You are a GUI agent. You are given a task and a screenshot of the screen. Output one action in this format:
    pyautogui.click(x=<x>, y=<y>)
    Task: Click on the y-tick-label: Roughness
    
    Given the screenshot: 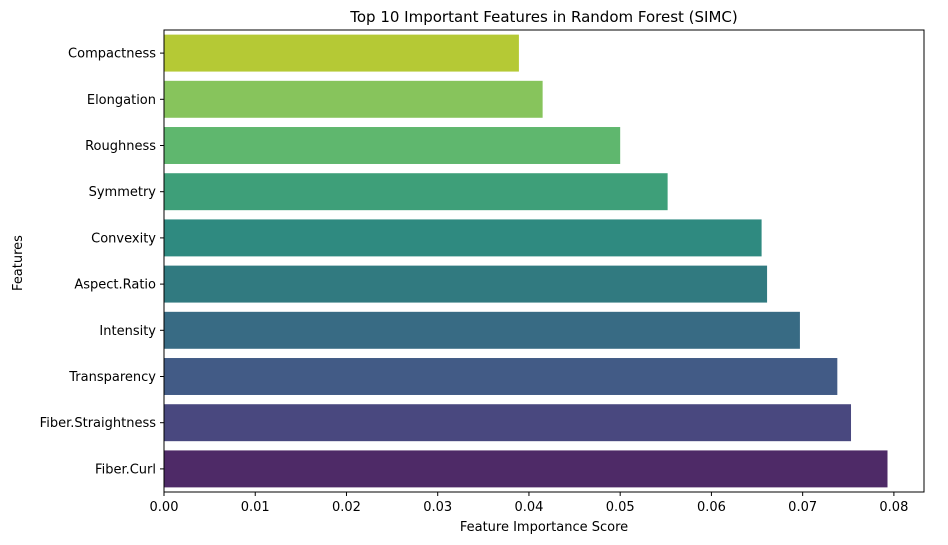 What is the action you would take?
    pyautogui.click(x=120, y=146)
    